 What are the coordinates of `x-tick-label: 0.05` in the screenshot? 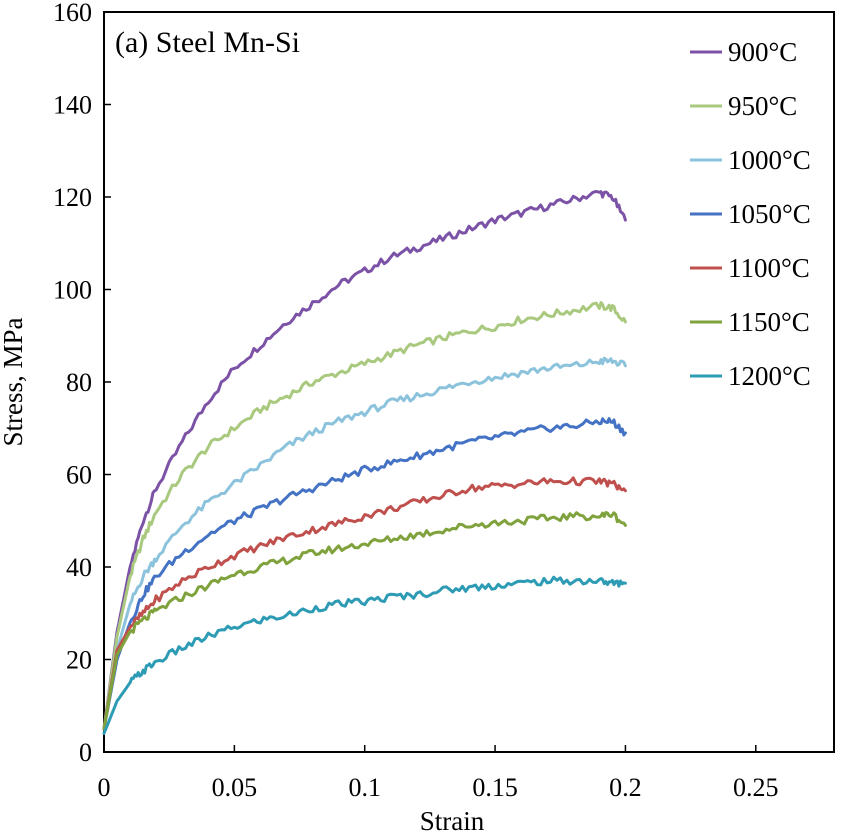 It's located at (235, 787).